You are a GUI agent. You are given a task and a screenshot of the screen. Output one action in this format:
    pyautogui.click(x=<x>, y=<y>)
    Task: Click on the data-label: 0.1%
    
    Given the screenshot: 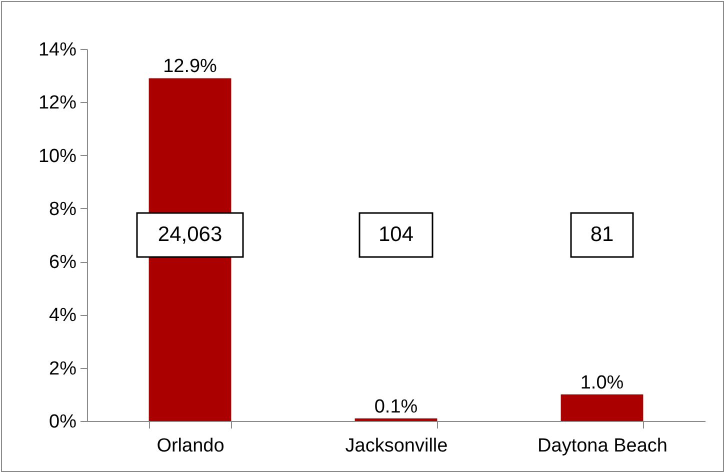 What is the action you would take?
    pyautogui.click(x=396, y=407)
    